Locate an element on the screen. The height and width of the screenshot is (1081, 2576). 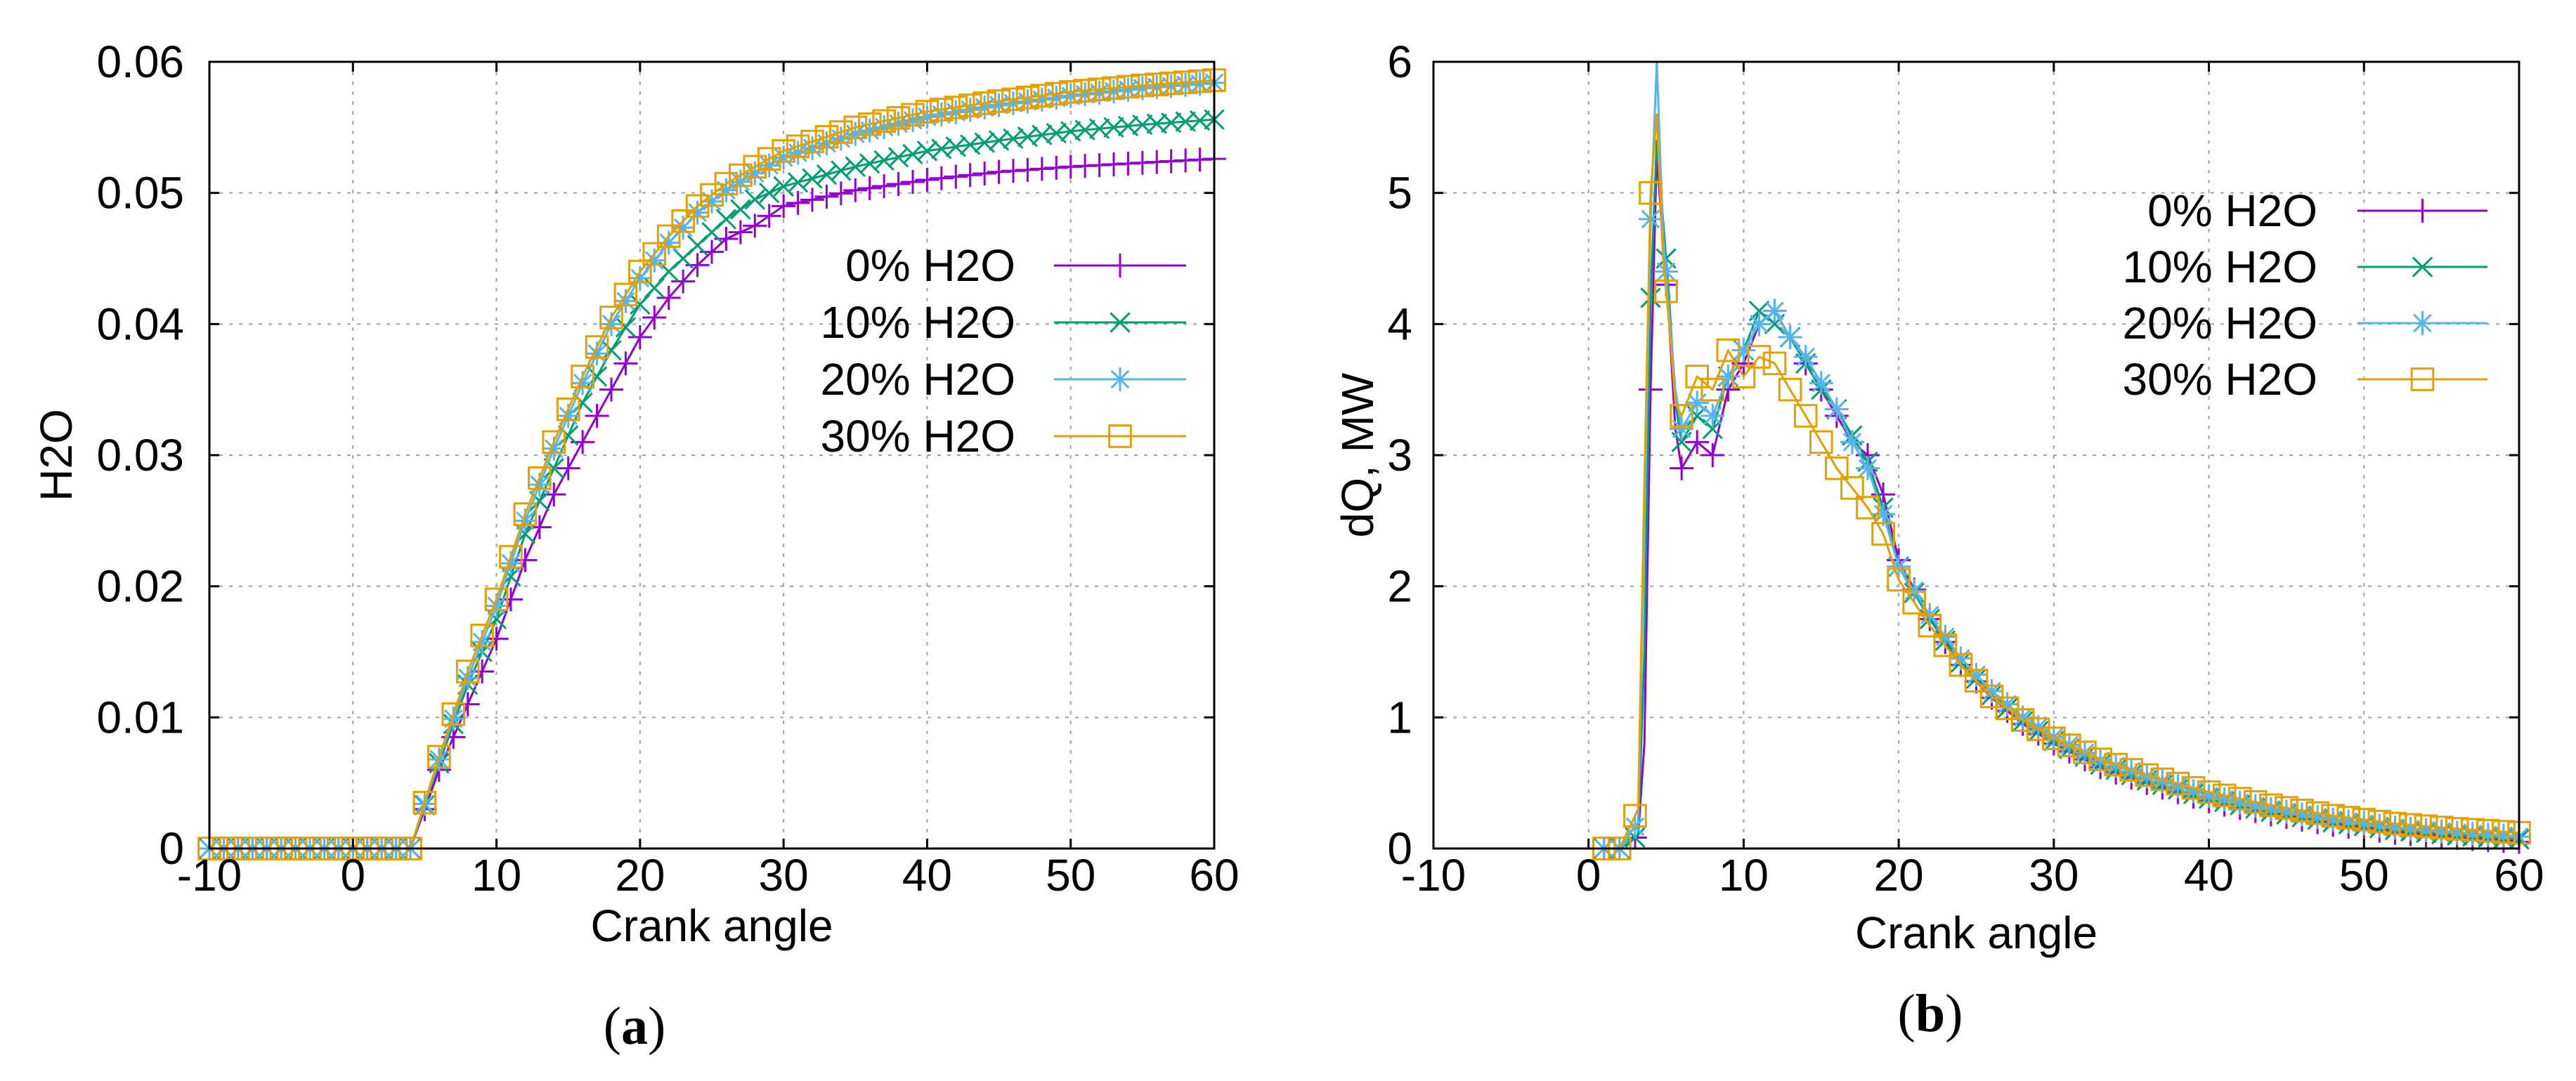
panel-paren-close: ) is located at coordinates (1954, 1013).